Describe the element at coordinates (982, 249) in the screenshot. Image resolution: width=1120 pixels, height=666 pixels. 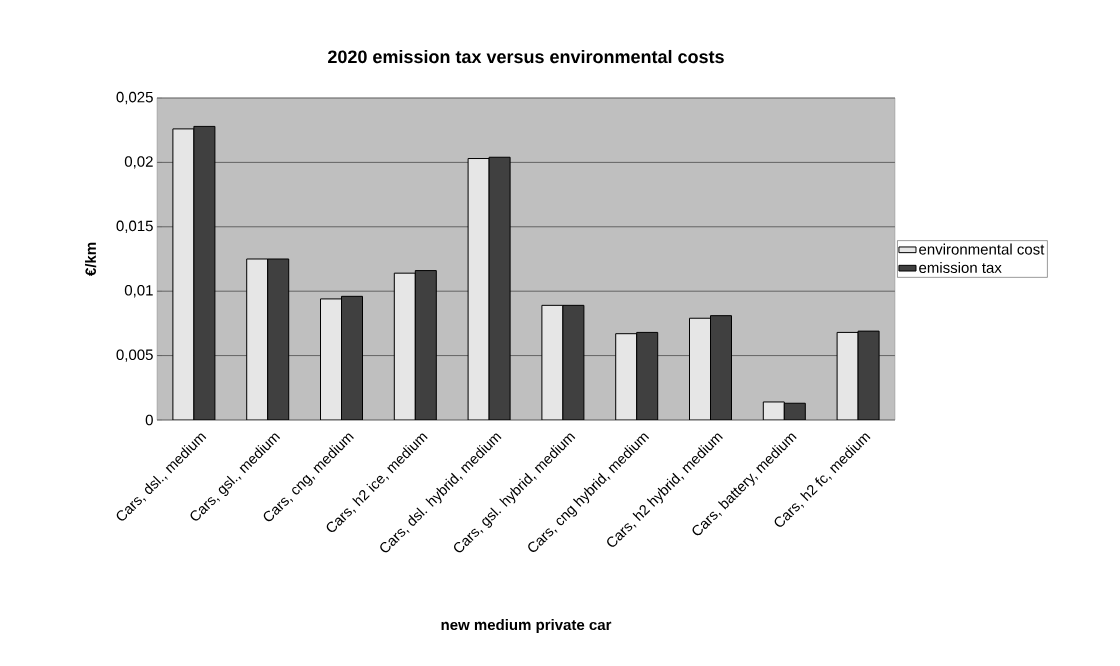
I see `legend-label: environmental cost` at that location.